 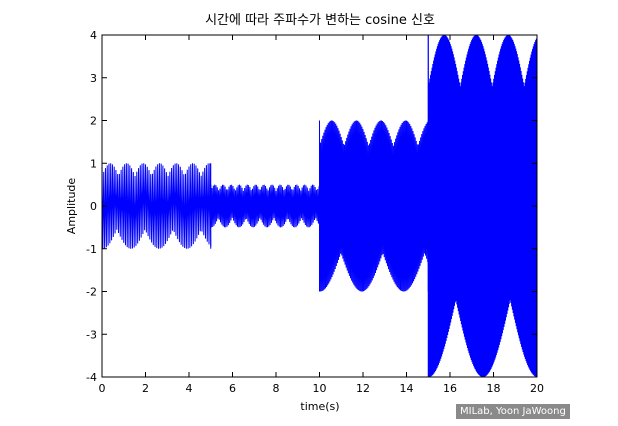 What do you see at coordinates (91, 249) in the screenshot?
I see `y-tick-label: -1` at bounding box center [91, 249].